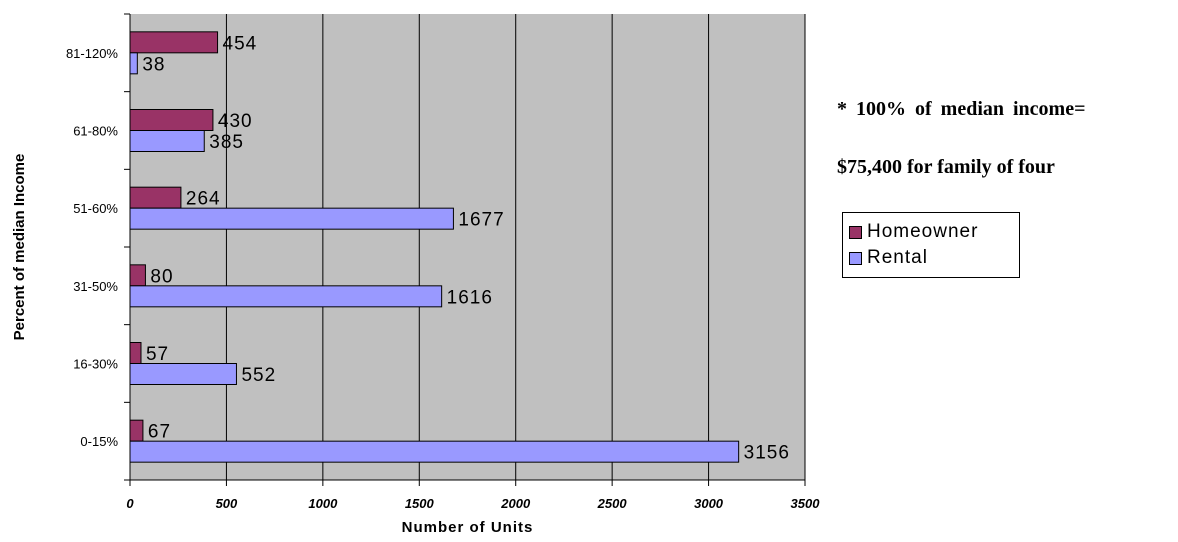 Image resolution: width=1178 pixels, height=542 pixels. I want to click on data-label-rental-0-15: 3156, so click(767, 453).